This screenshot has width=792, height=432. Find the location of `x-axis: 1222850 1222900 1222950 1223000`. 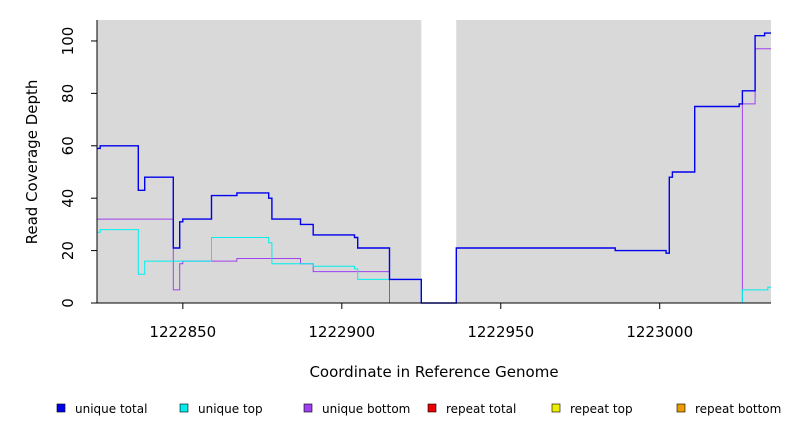

x-axis: 1222850 1222900 1222950 1223000 is located at coordinates (434, 321).